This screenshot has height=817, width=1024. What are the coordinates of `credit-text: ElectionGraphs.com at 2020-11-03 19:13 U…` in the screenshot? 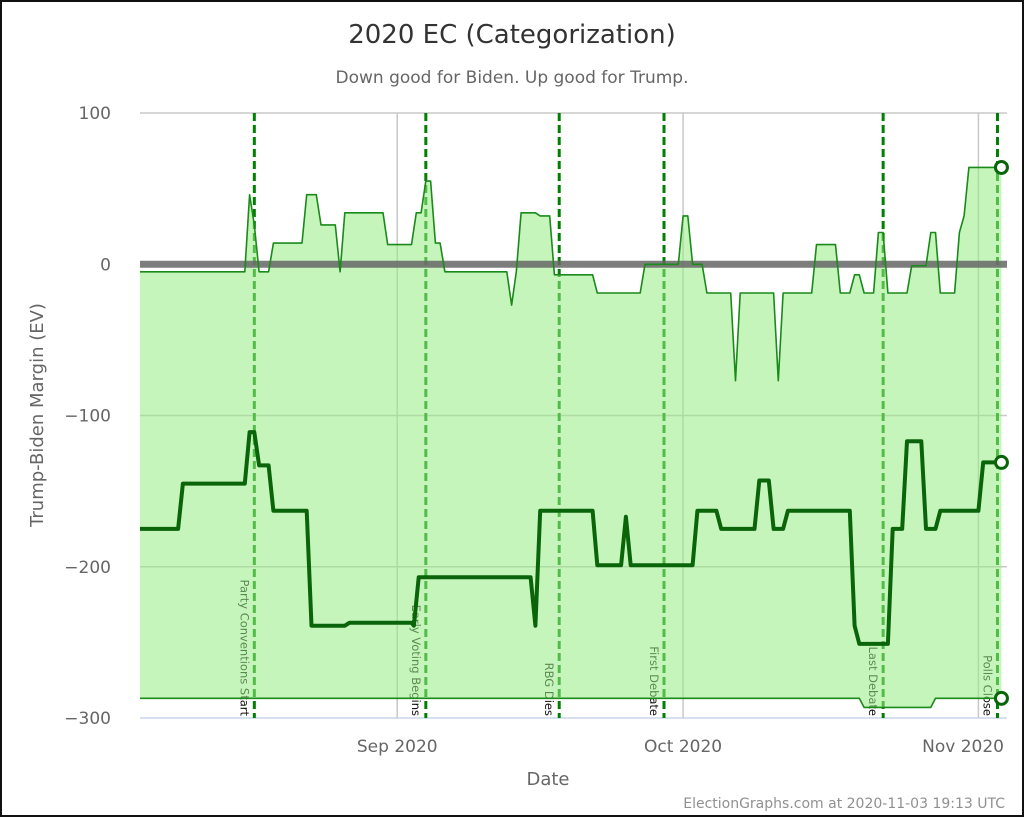 It's located at (844, 804).